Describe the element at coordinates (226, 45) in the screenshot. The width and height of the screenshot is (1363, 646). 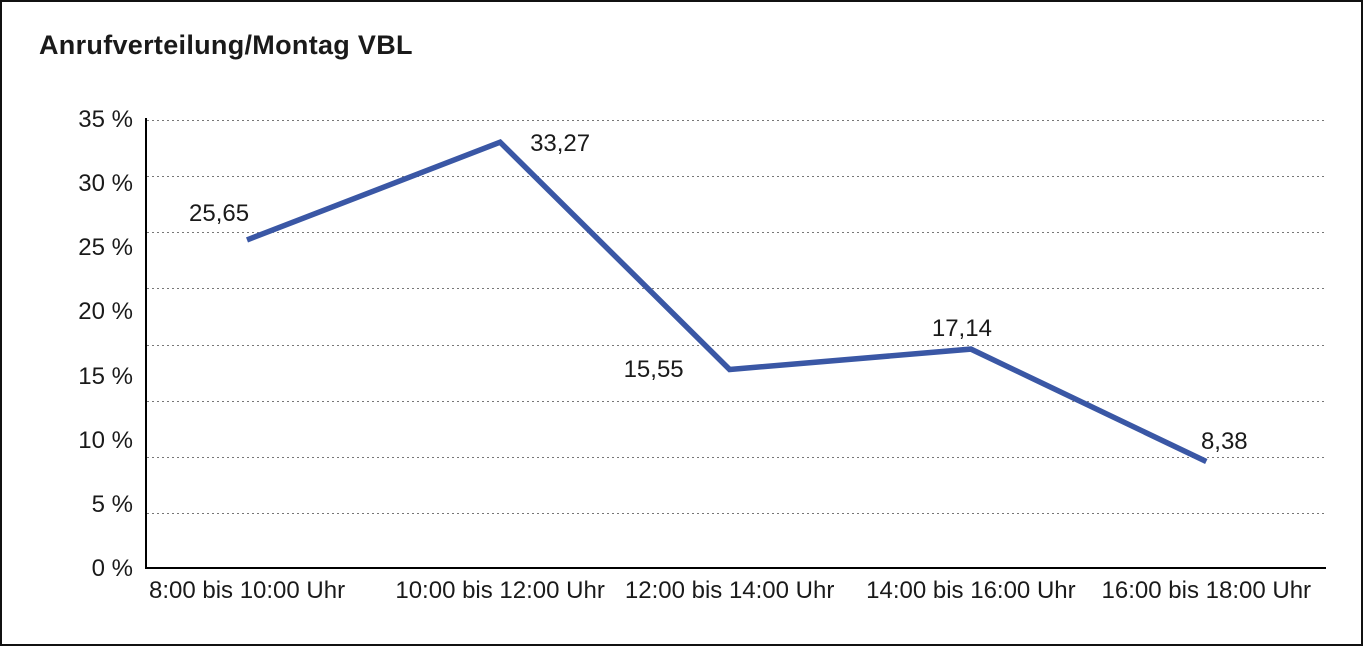
I see `chart-title: Anrufverteilung/Montag VBL` at that location.